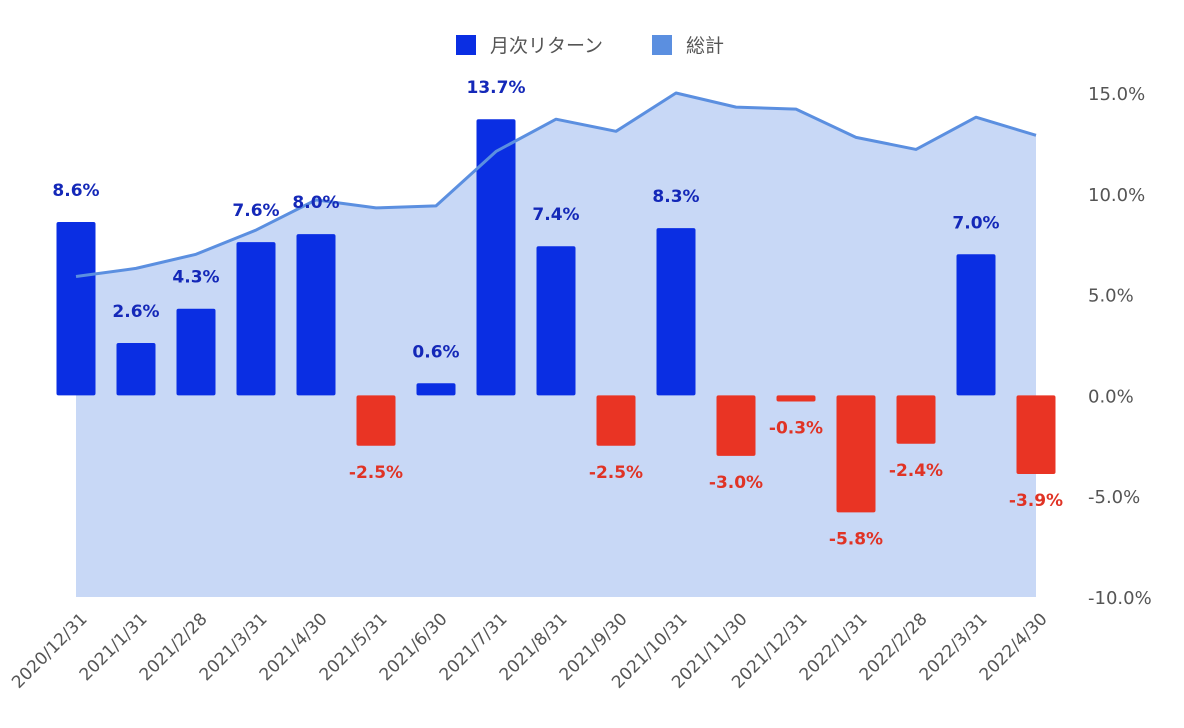 The height and width of the screenshot is (728, 1184). I want to click on legend-label-total: 総計, so click(705, 46).